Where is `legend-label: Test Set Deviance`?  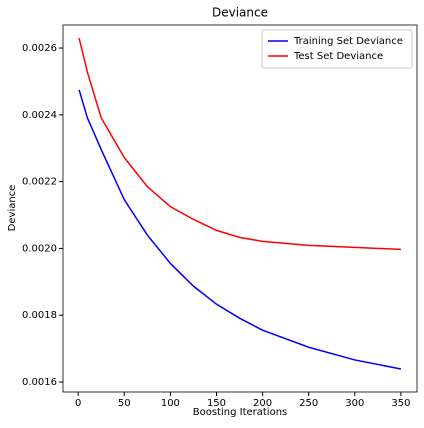 legend-label: Test Set Deviance is located at coordinates (338, 56).